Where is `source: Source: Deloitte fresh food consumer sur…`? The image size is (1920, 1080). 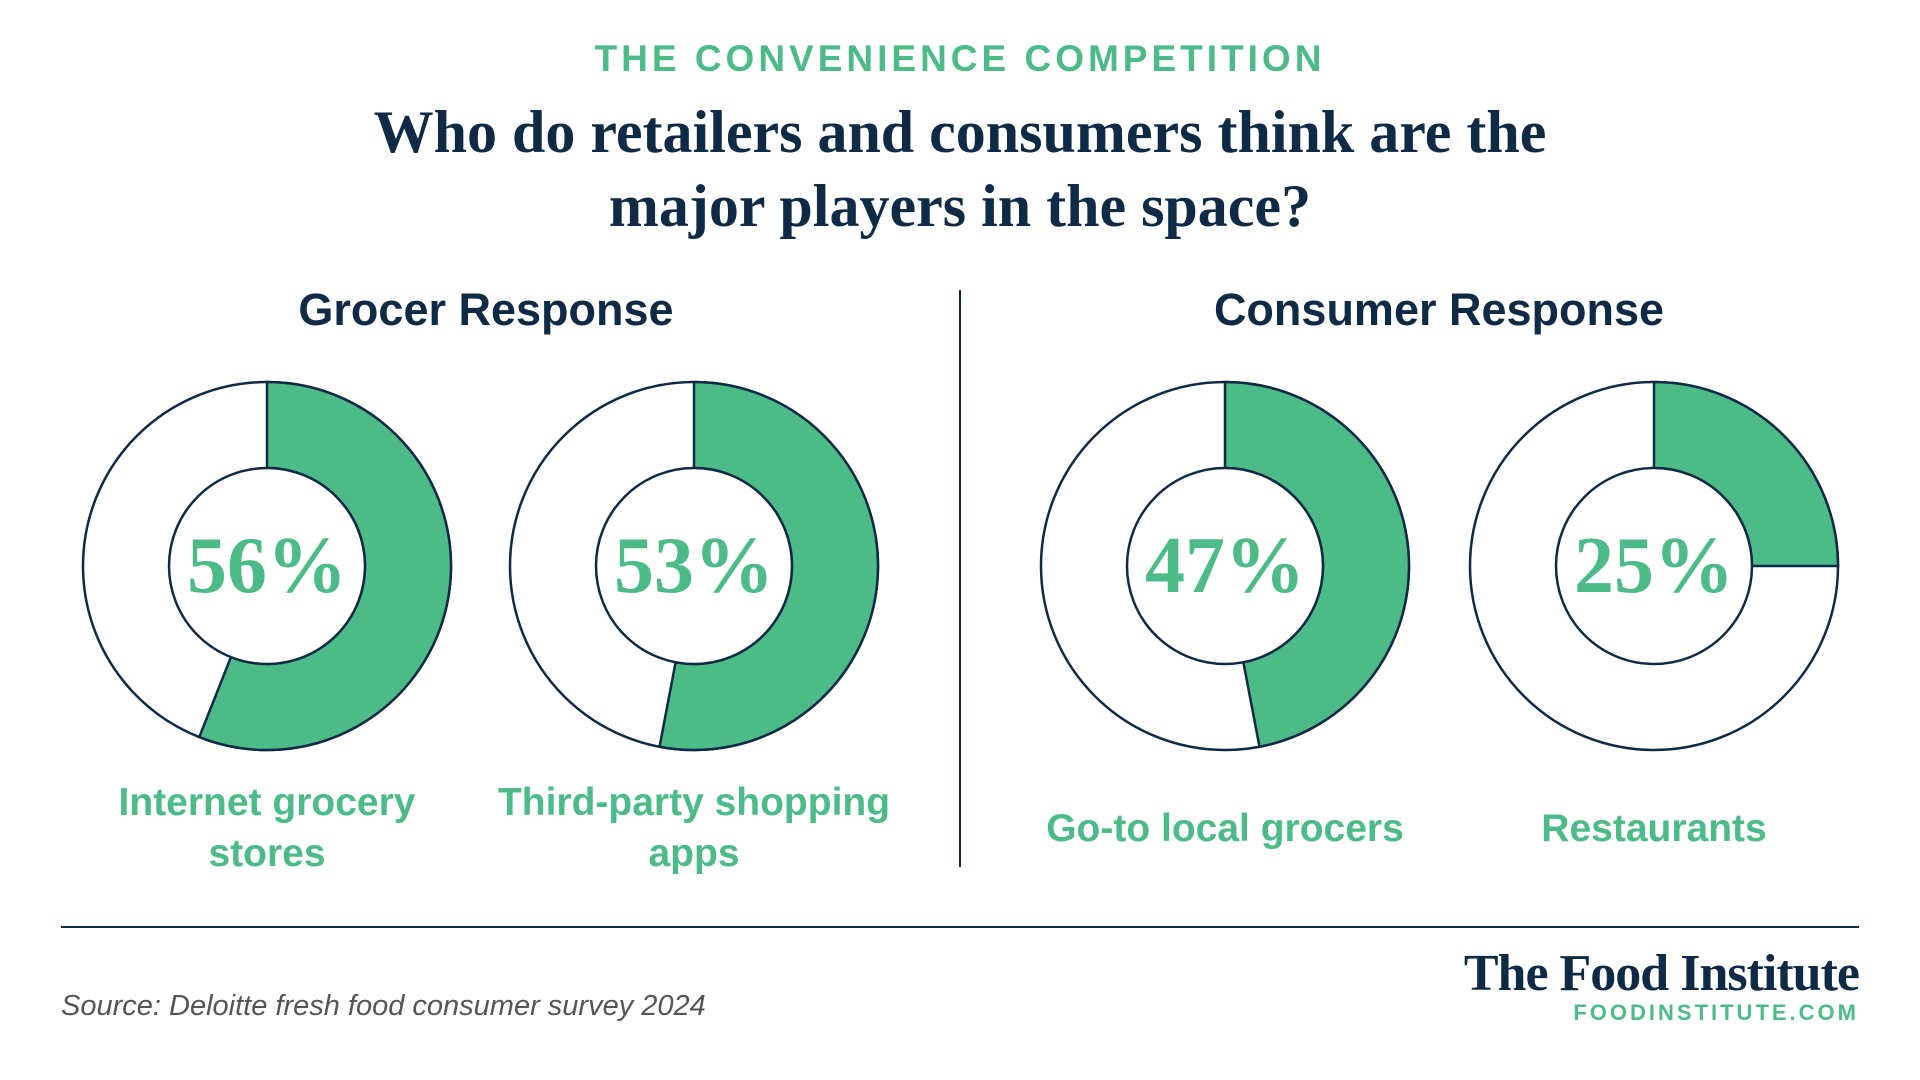 source: Source: Deloitte fresh food consumer sur… is located at coordinates (383, 1006).